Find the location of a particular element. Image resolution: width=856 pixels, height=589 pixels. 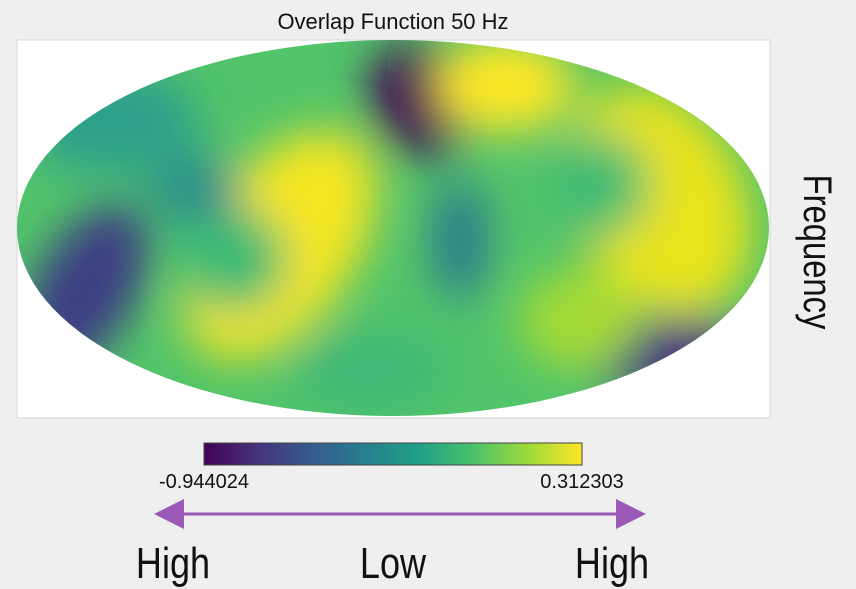

frequency-side-label: Frequency is located at coordinates (817, 253).